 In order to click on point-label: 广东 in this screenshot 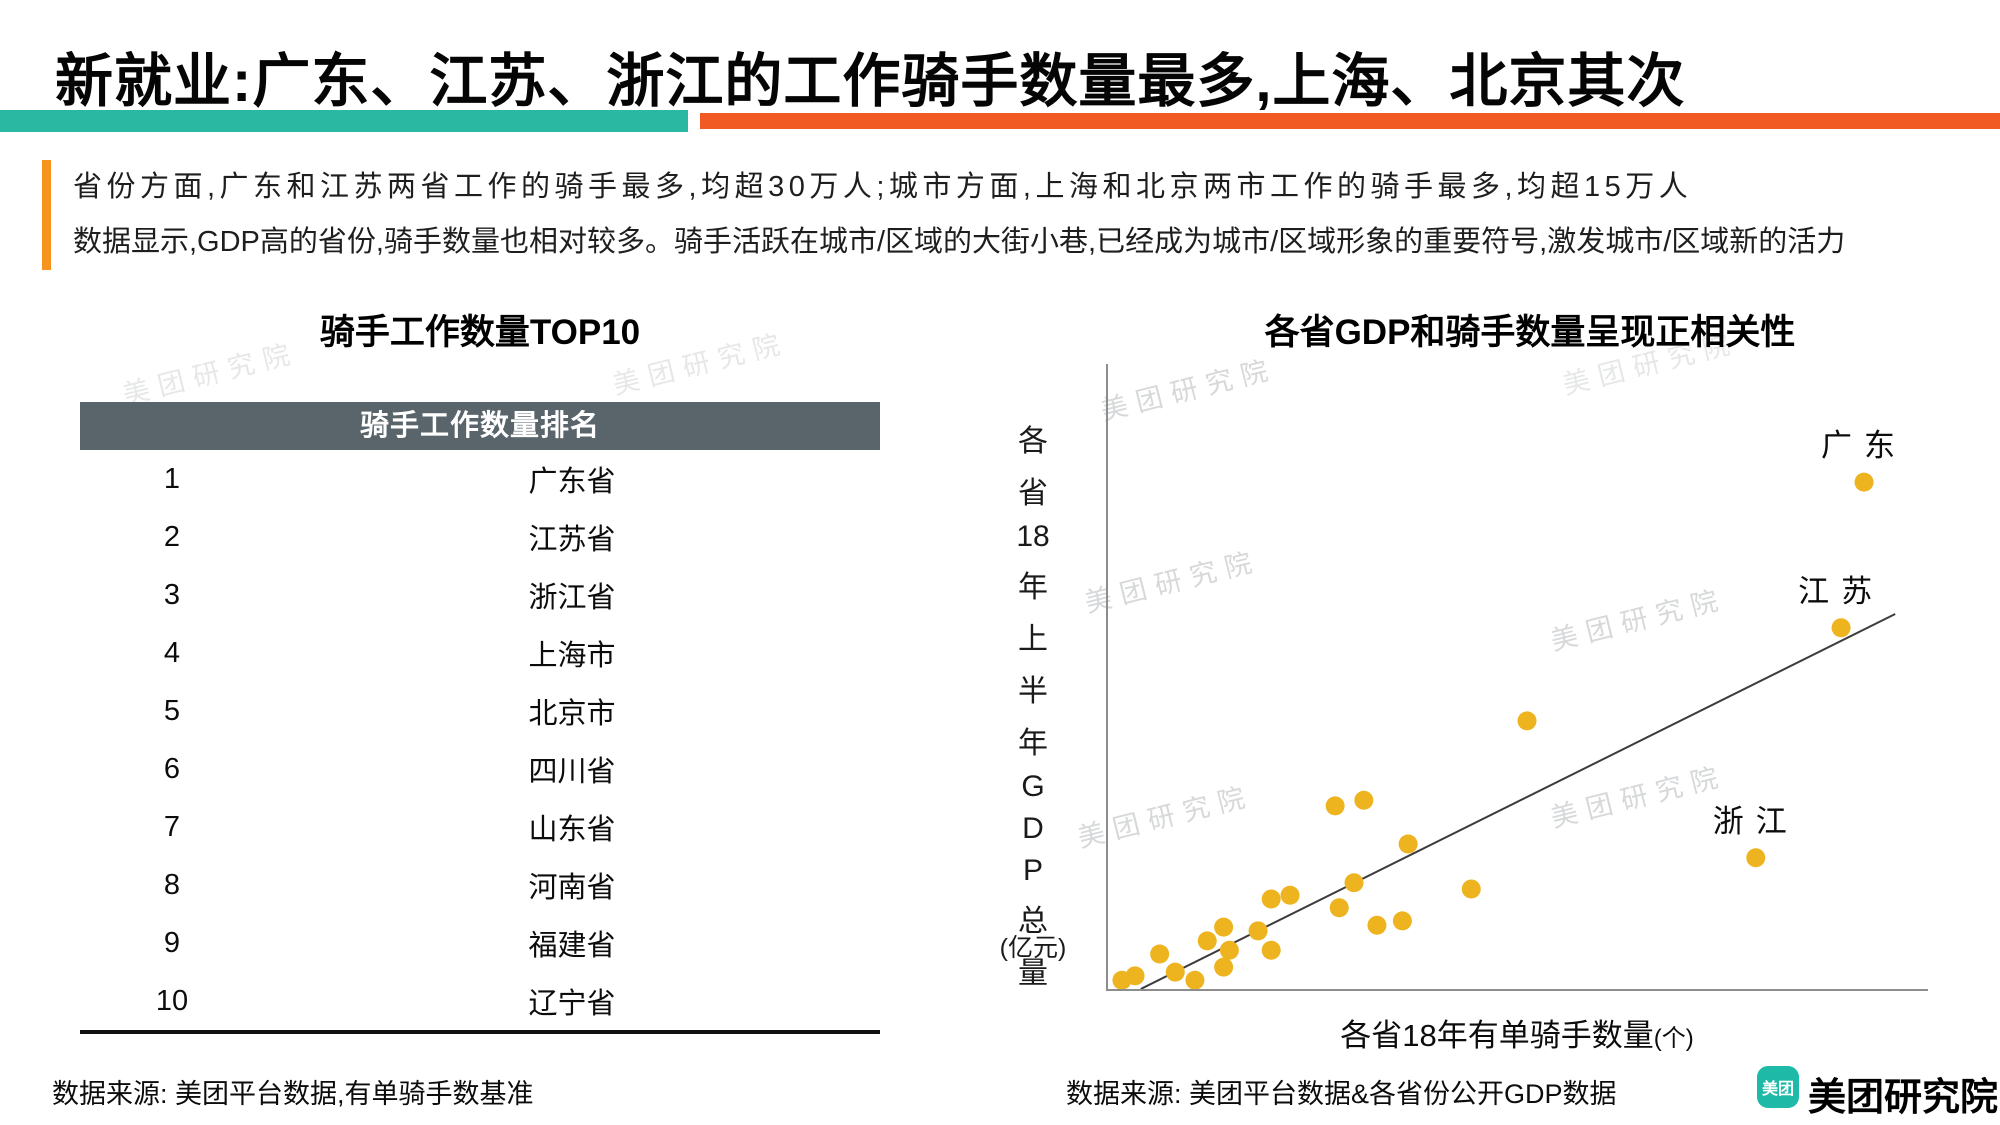, I will do `click(1864, 445)`.